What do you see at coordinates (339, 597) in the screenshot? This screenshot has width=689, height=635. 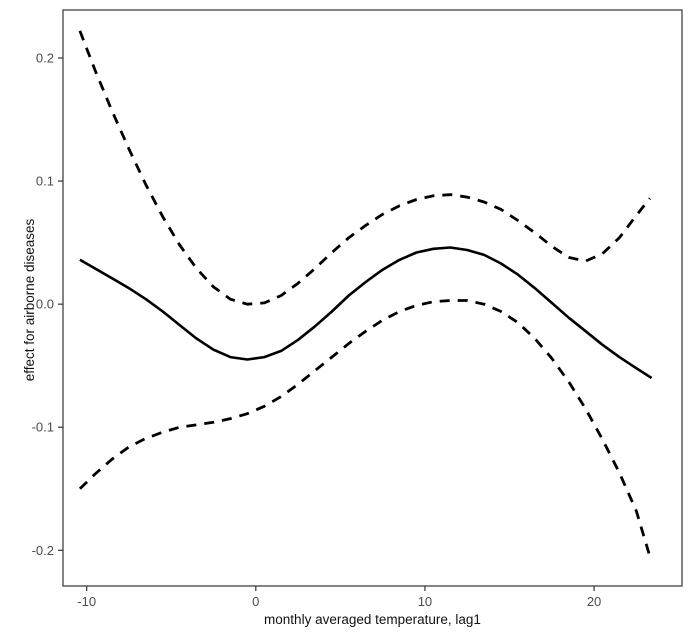 I see `x-axis-ticks: -10 0 10 20` at bounding box center [339, 597].